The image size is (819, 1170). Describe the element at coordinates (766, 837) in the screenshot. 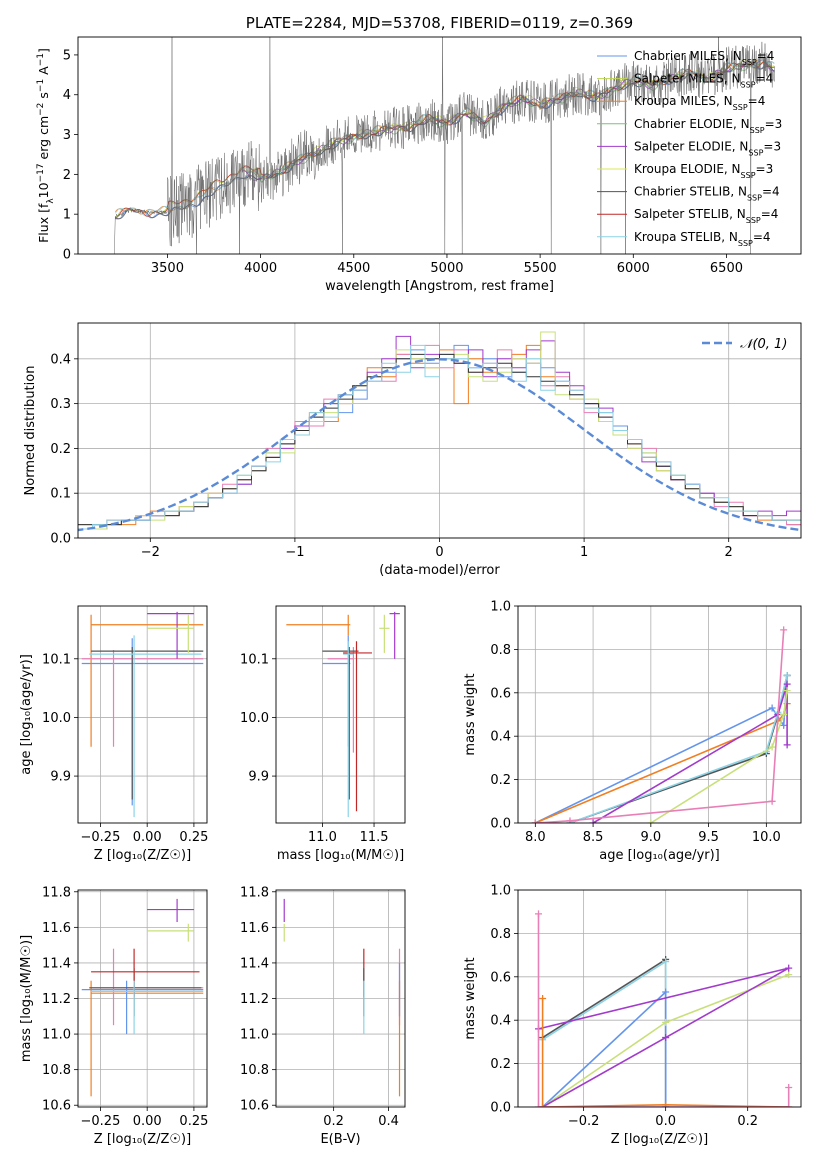

I see `x-tick-label: 10.0` at that location.